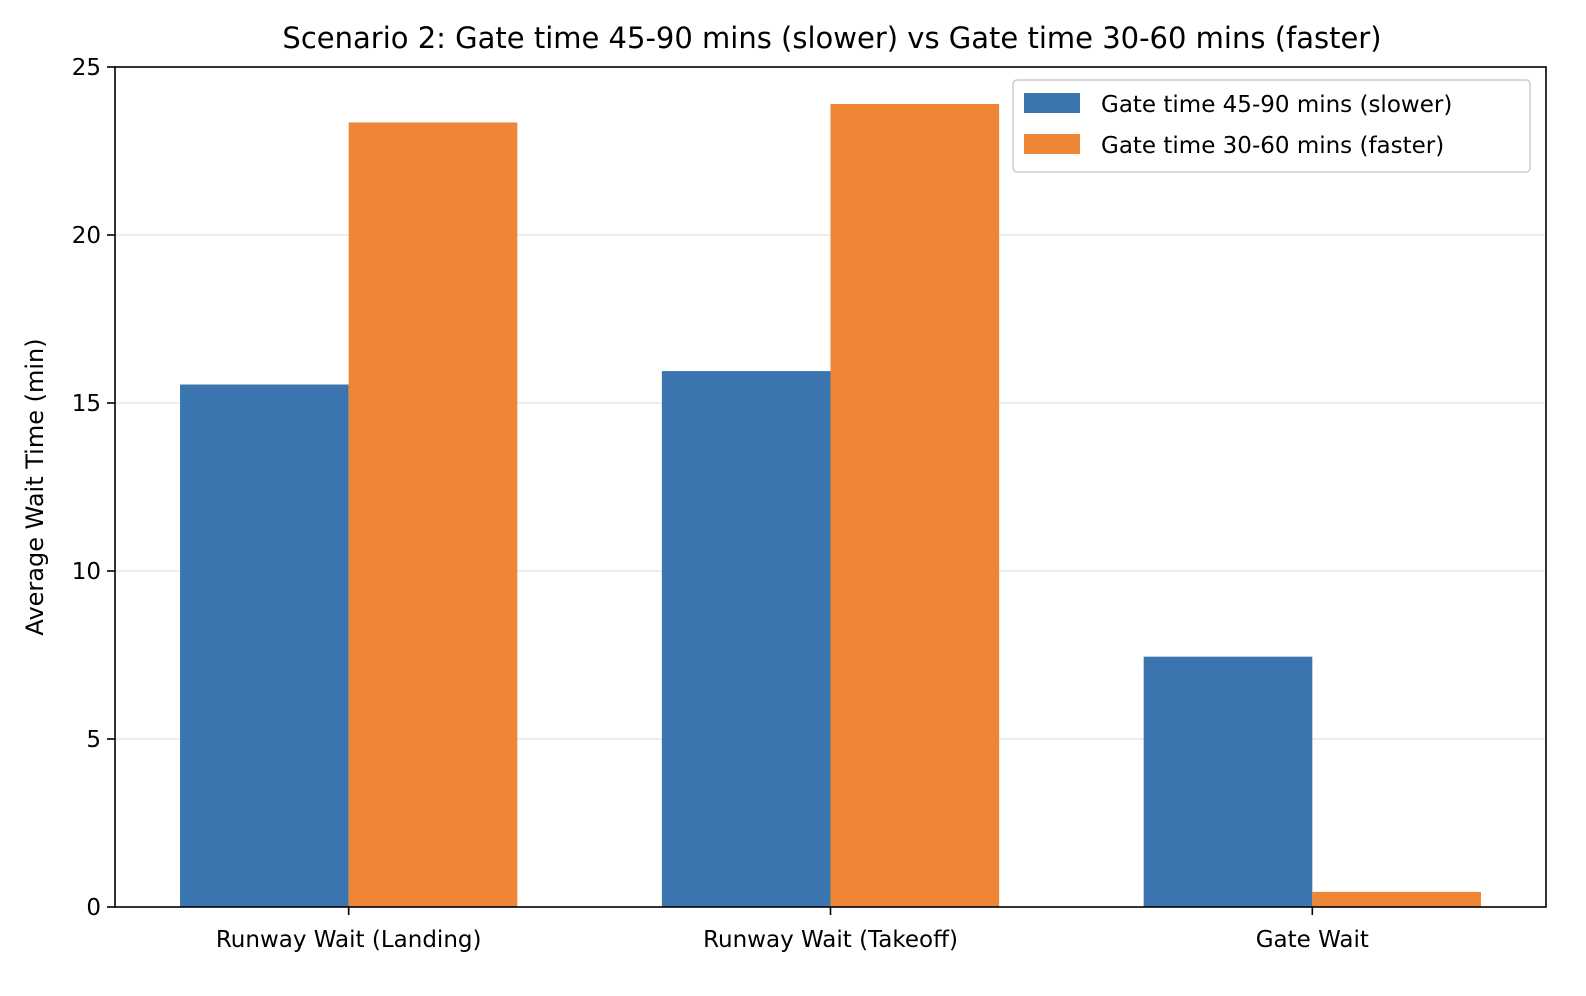  What do you see at coordinates (86, 404) in the screenshot?
I see `y-tick-label: 15` at bounding box center [86, 404].